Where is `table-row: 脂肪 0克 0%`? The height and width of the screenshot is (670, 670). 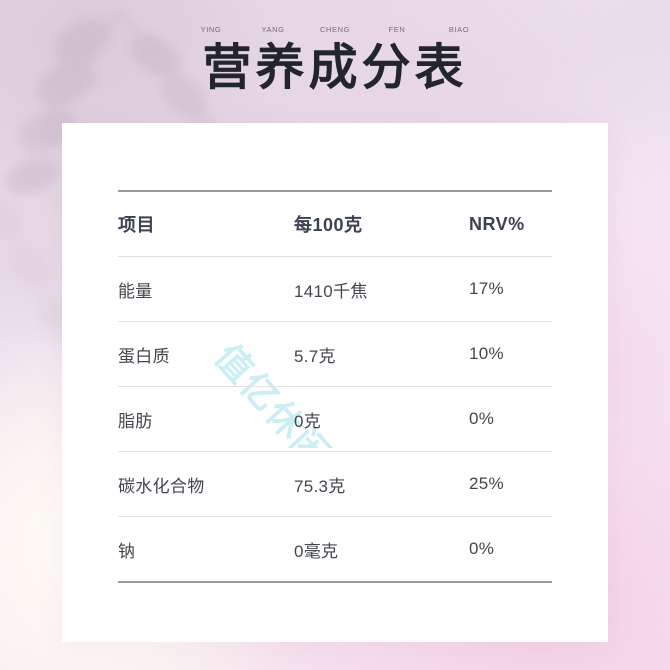 table-row: 脂肪 0克 0% is located at coordinates (335, 419).